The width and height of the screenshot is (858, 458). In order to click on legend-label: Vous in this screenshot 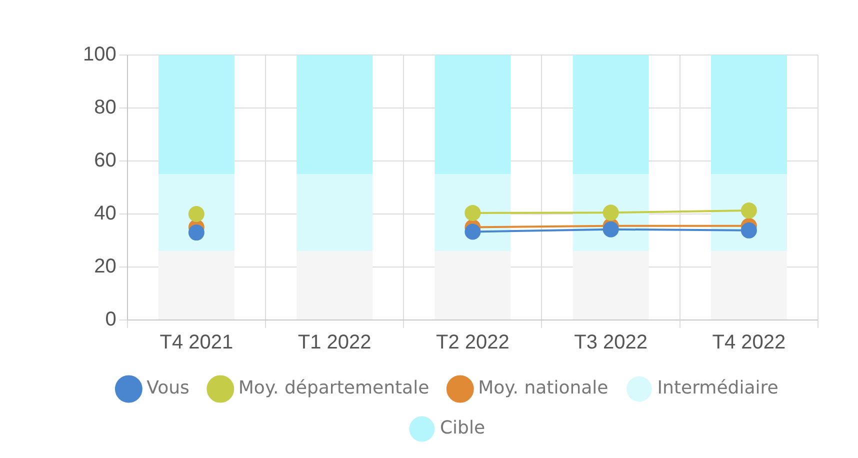, I will do `click(168, 388)`.